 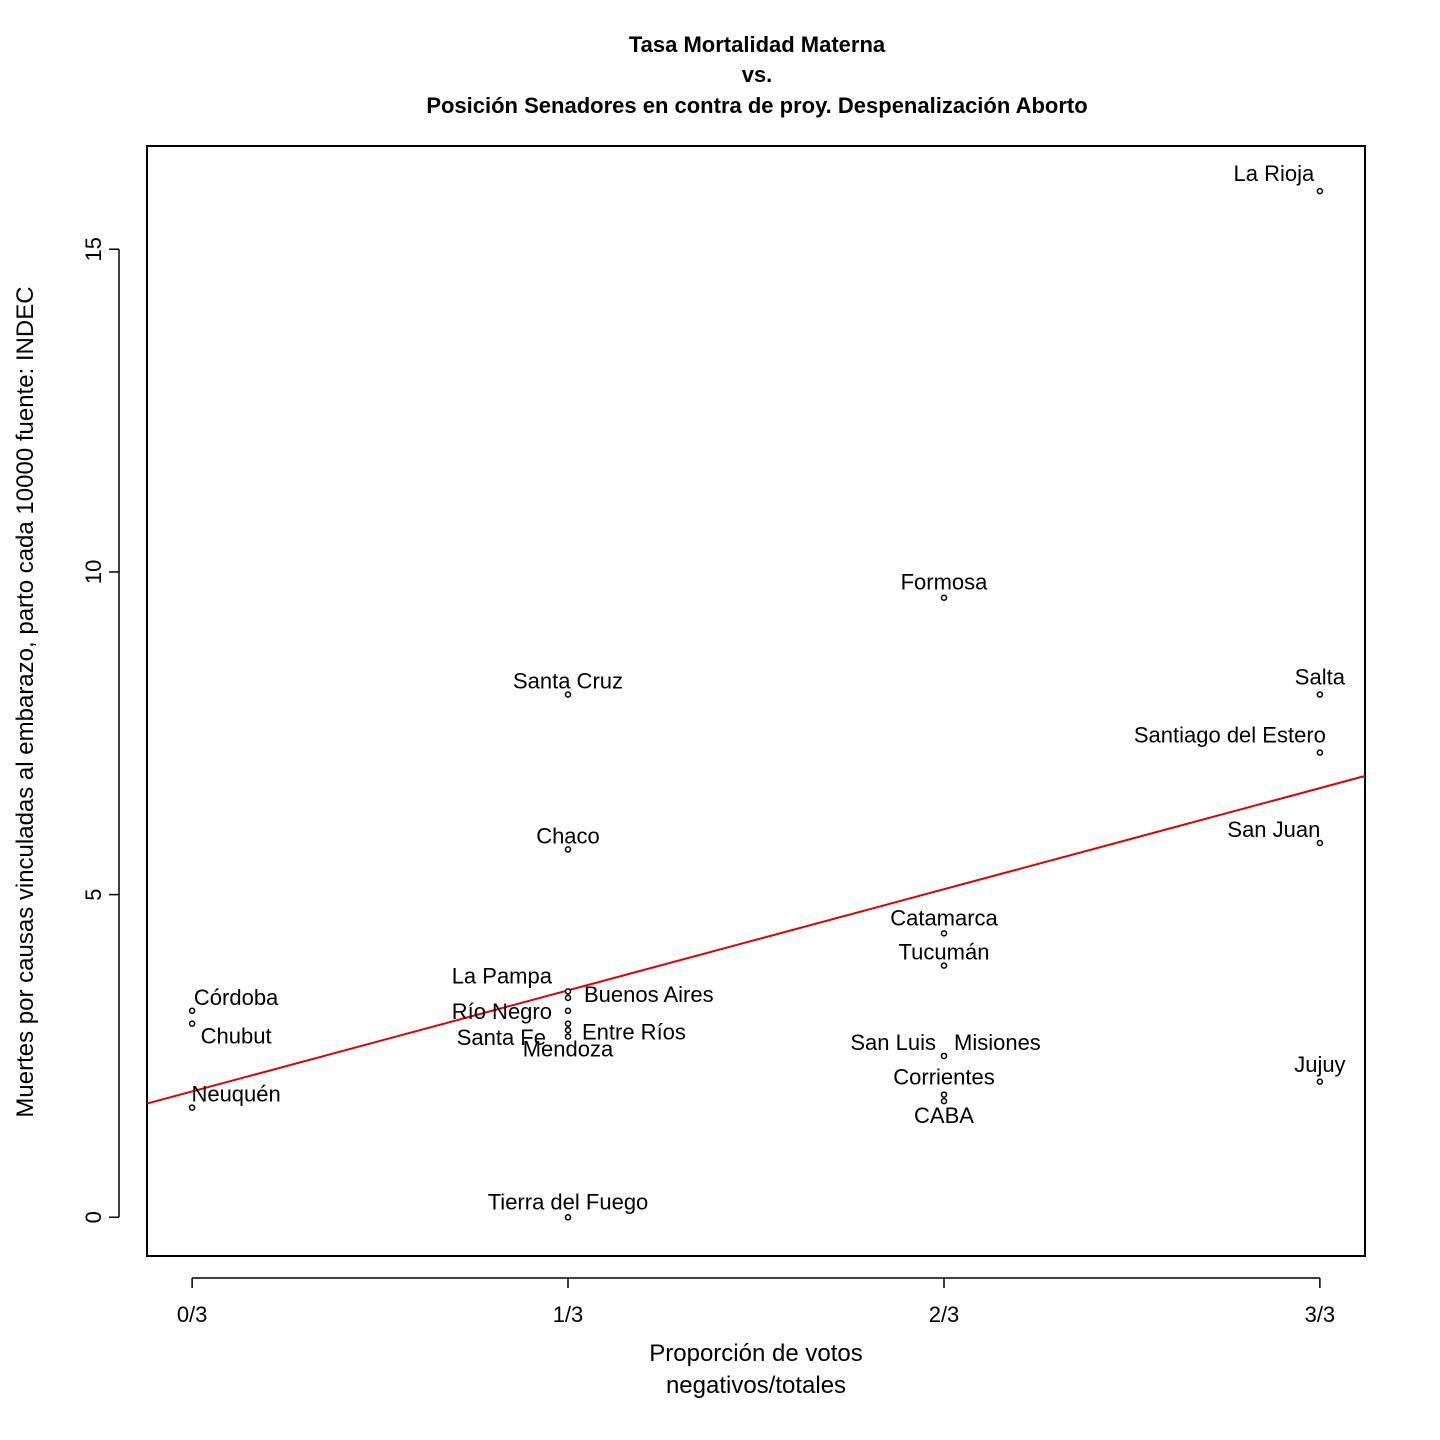 What do you see at coordinates (634, 1032) in the screenshot?
I see `data-point-label: Entre Ríos` at bounding box center [634, 1032].